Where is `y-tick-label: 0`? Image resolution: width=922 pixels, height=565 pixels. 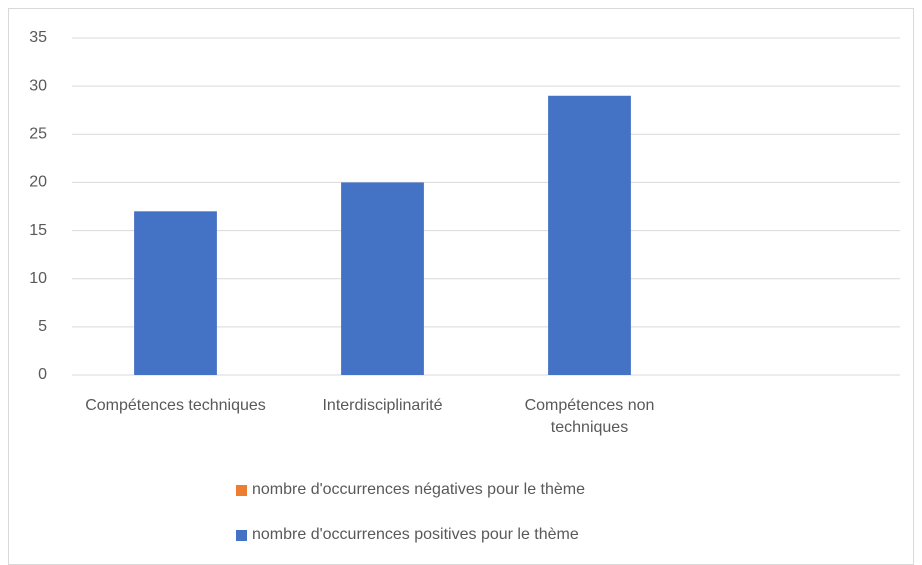
y-tick-label: 0 is located at coordinates (42, 374).